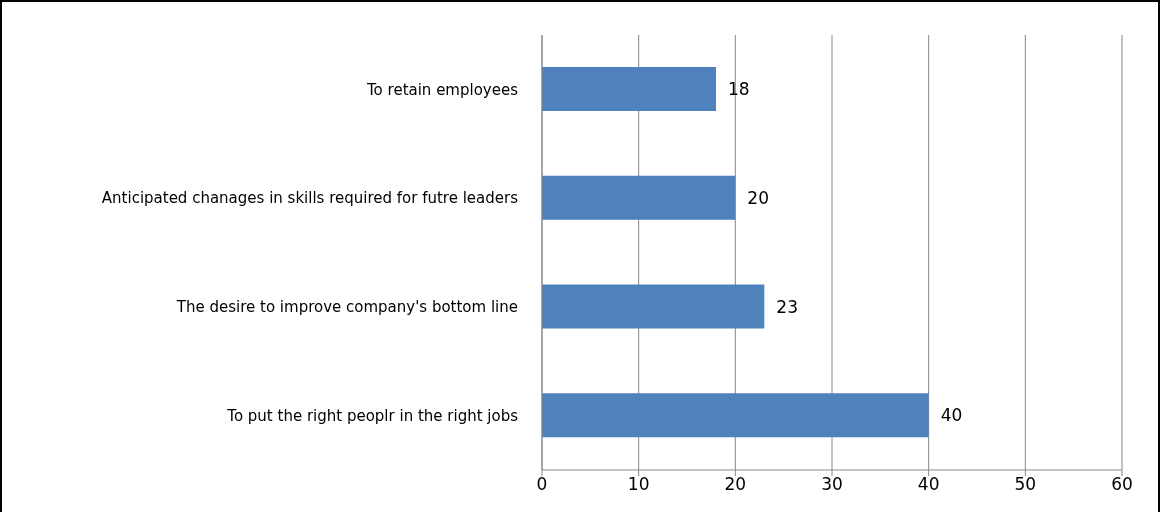 The height and width of the screenshot is (512, 1160). I want to click on y-tick-label: Anticipated chanages in skills required for futre leaders, so click(310, 198).